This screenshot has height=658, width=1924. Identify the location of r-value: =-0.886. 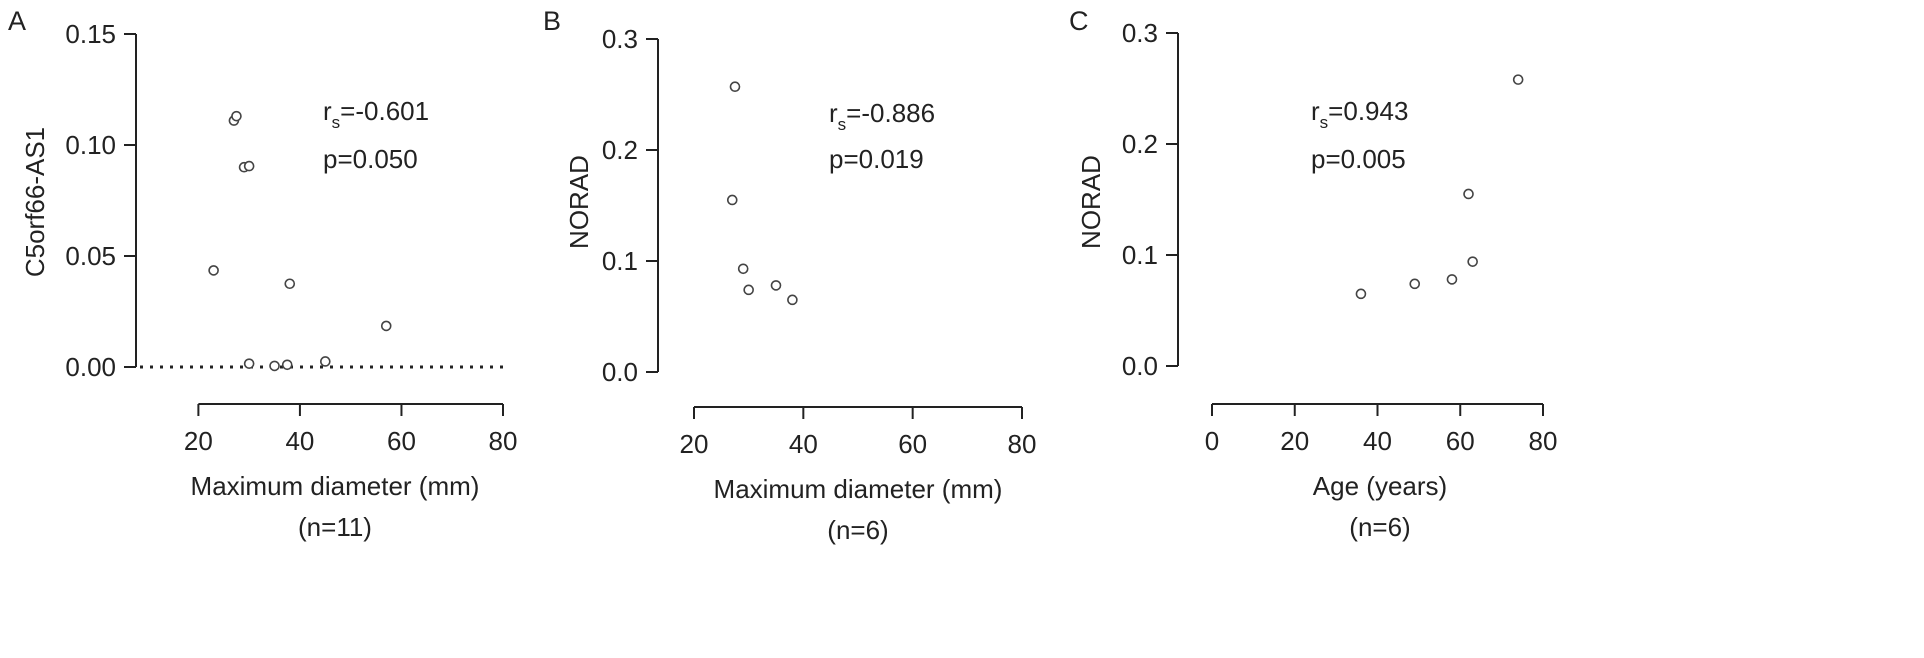
(890, 113).